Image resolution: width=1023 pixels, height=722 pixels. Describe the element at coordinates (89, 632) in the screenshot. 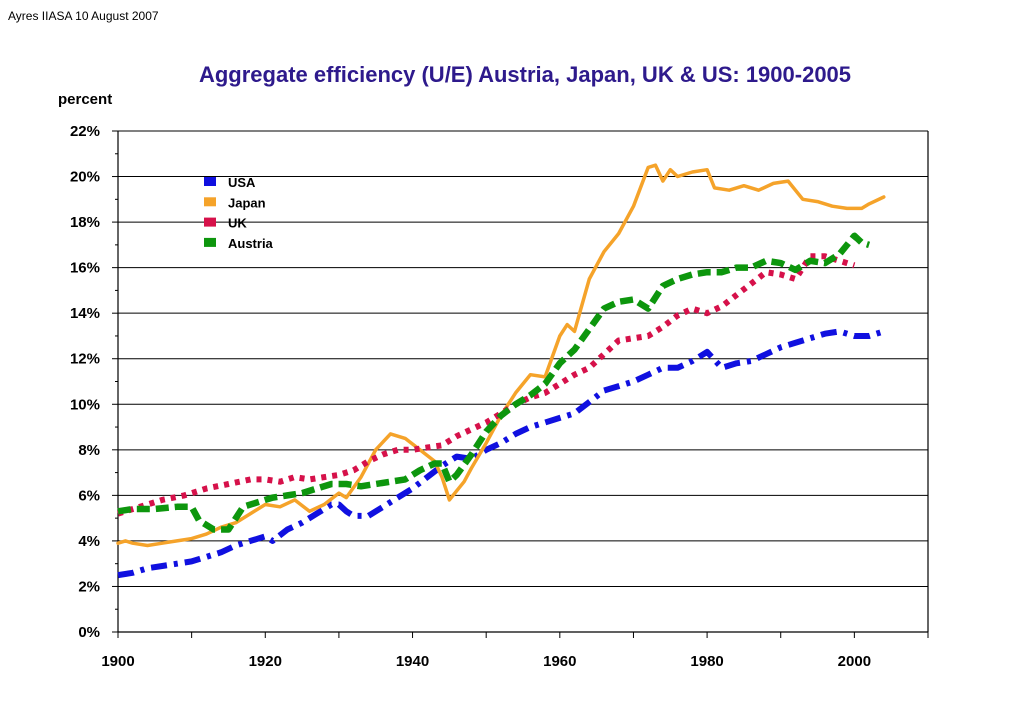

I see `y-tick-label: 0%` at that location.